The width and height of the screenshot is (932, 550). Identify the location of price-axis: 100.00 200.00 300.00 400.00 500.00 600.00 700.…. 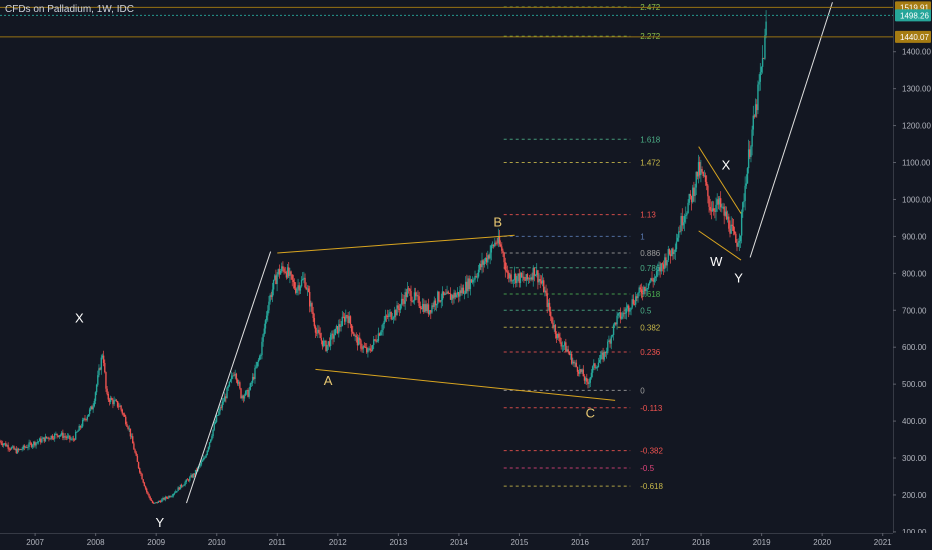
(912, 275).